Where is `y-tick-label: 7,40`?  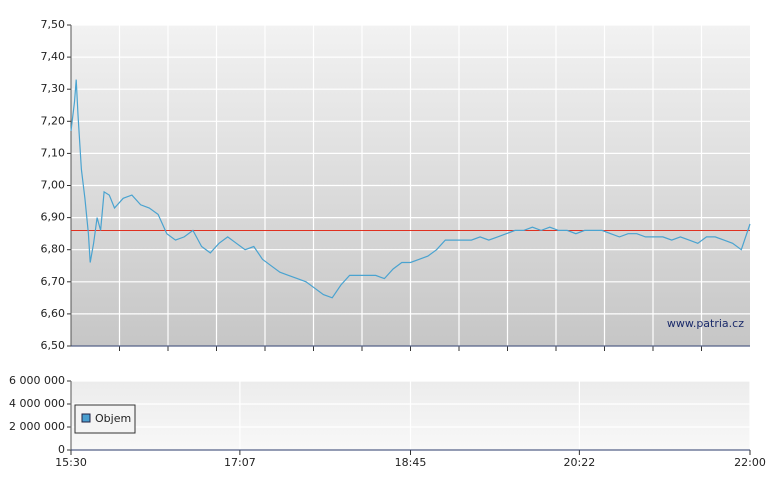 y-tick-label: 7,40 is located at coordinates (53, 56).